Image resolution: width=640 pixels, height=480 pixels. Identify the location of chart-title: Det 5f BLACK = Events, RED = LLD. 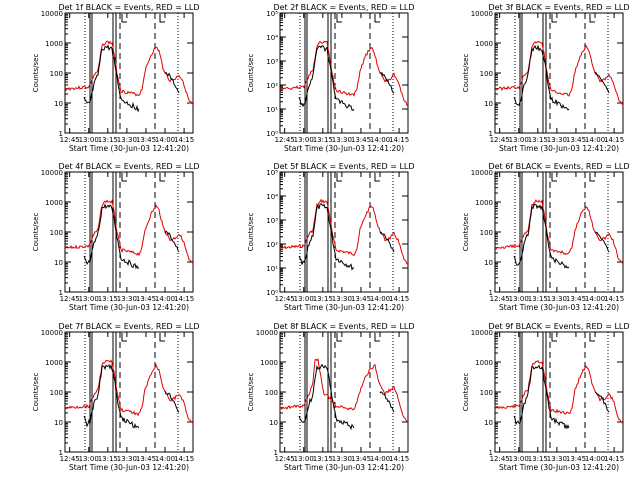
(343, 166).